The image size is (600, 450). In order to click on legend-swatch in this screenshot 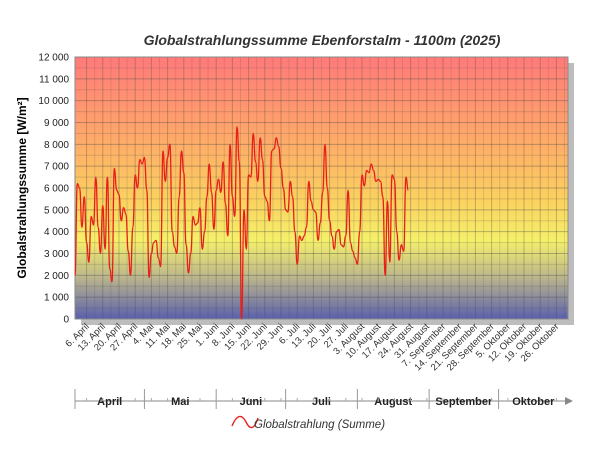, I will do `click(245, 422)`.